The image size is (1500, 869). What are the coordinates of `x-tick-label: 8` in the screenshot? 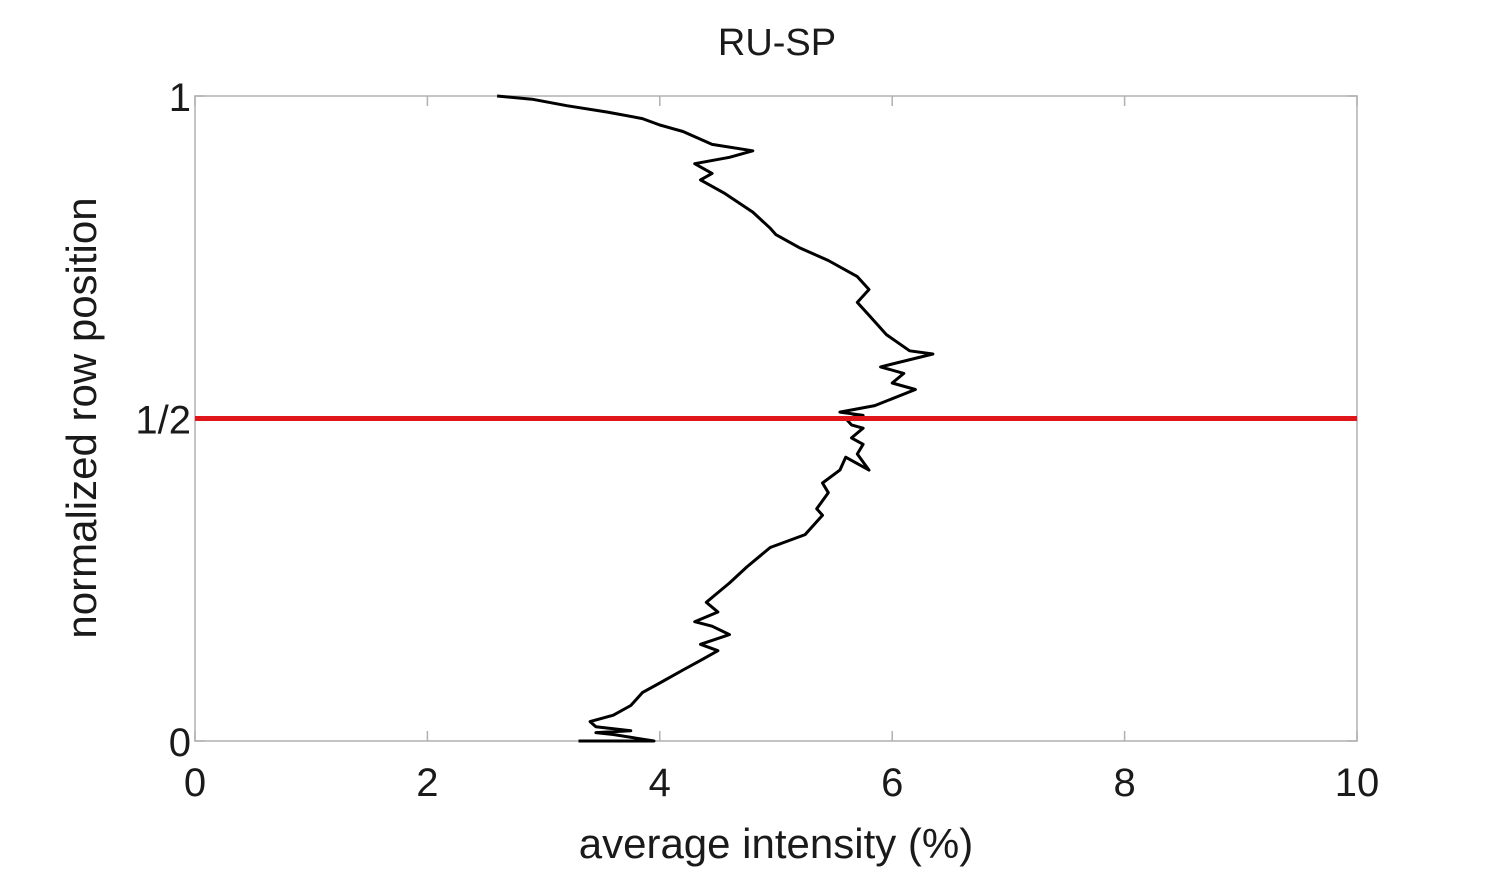 It's located at (1124, 783).